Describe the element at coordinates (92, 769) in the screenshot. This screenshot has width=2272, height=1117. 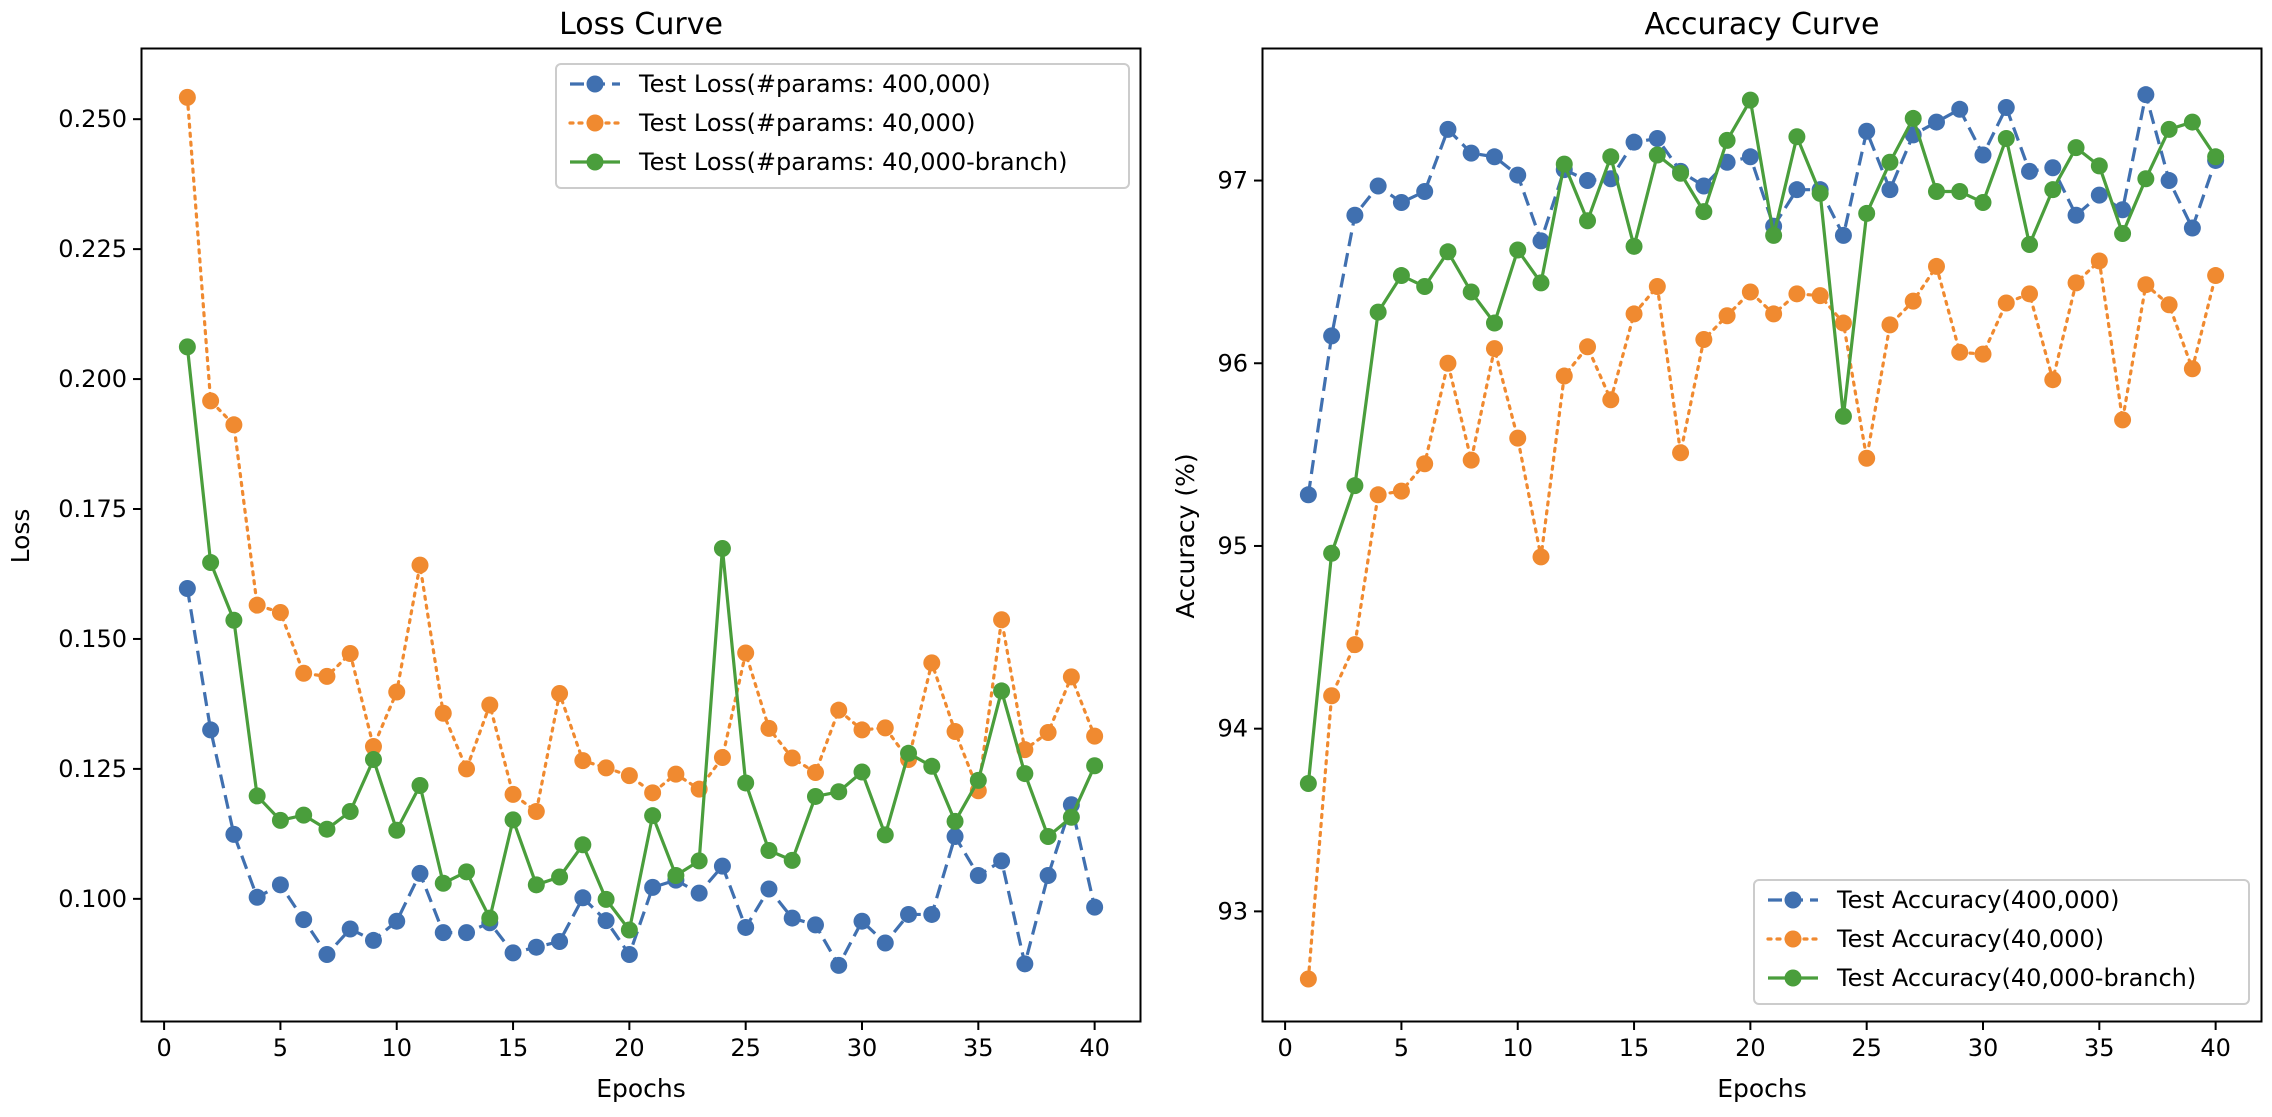
I see `loss-ytick-label: 0.125` at that location.